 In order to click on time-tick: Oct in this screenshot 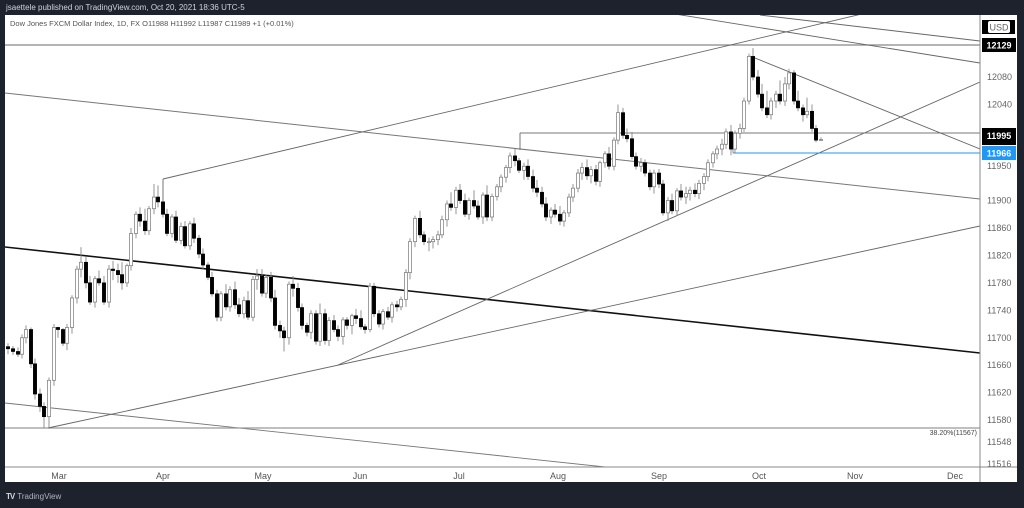, I will do `click(759, 476)`.